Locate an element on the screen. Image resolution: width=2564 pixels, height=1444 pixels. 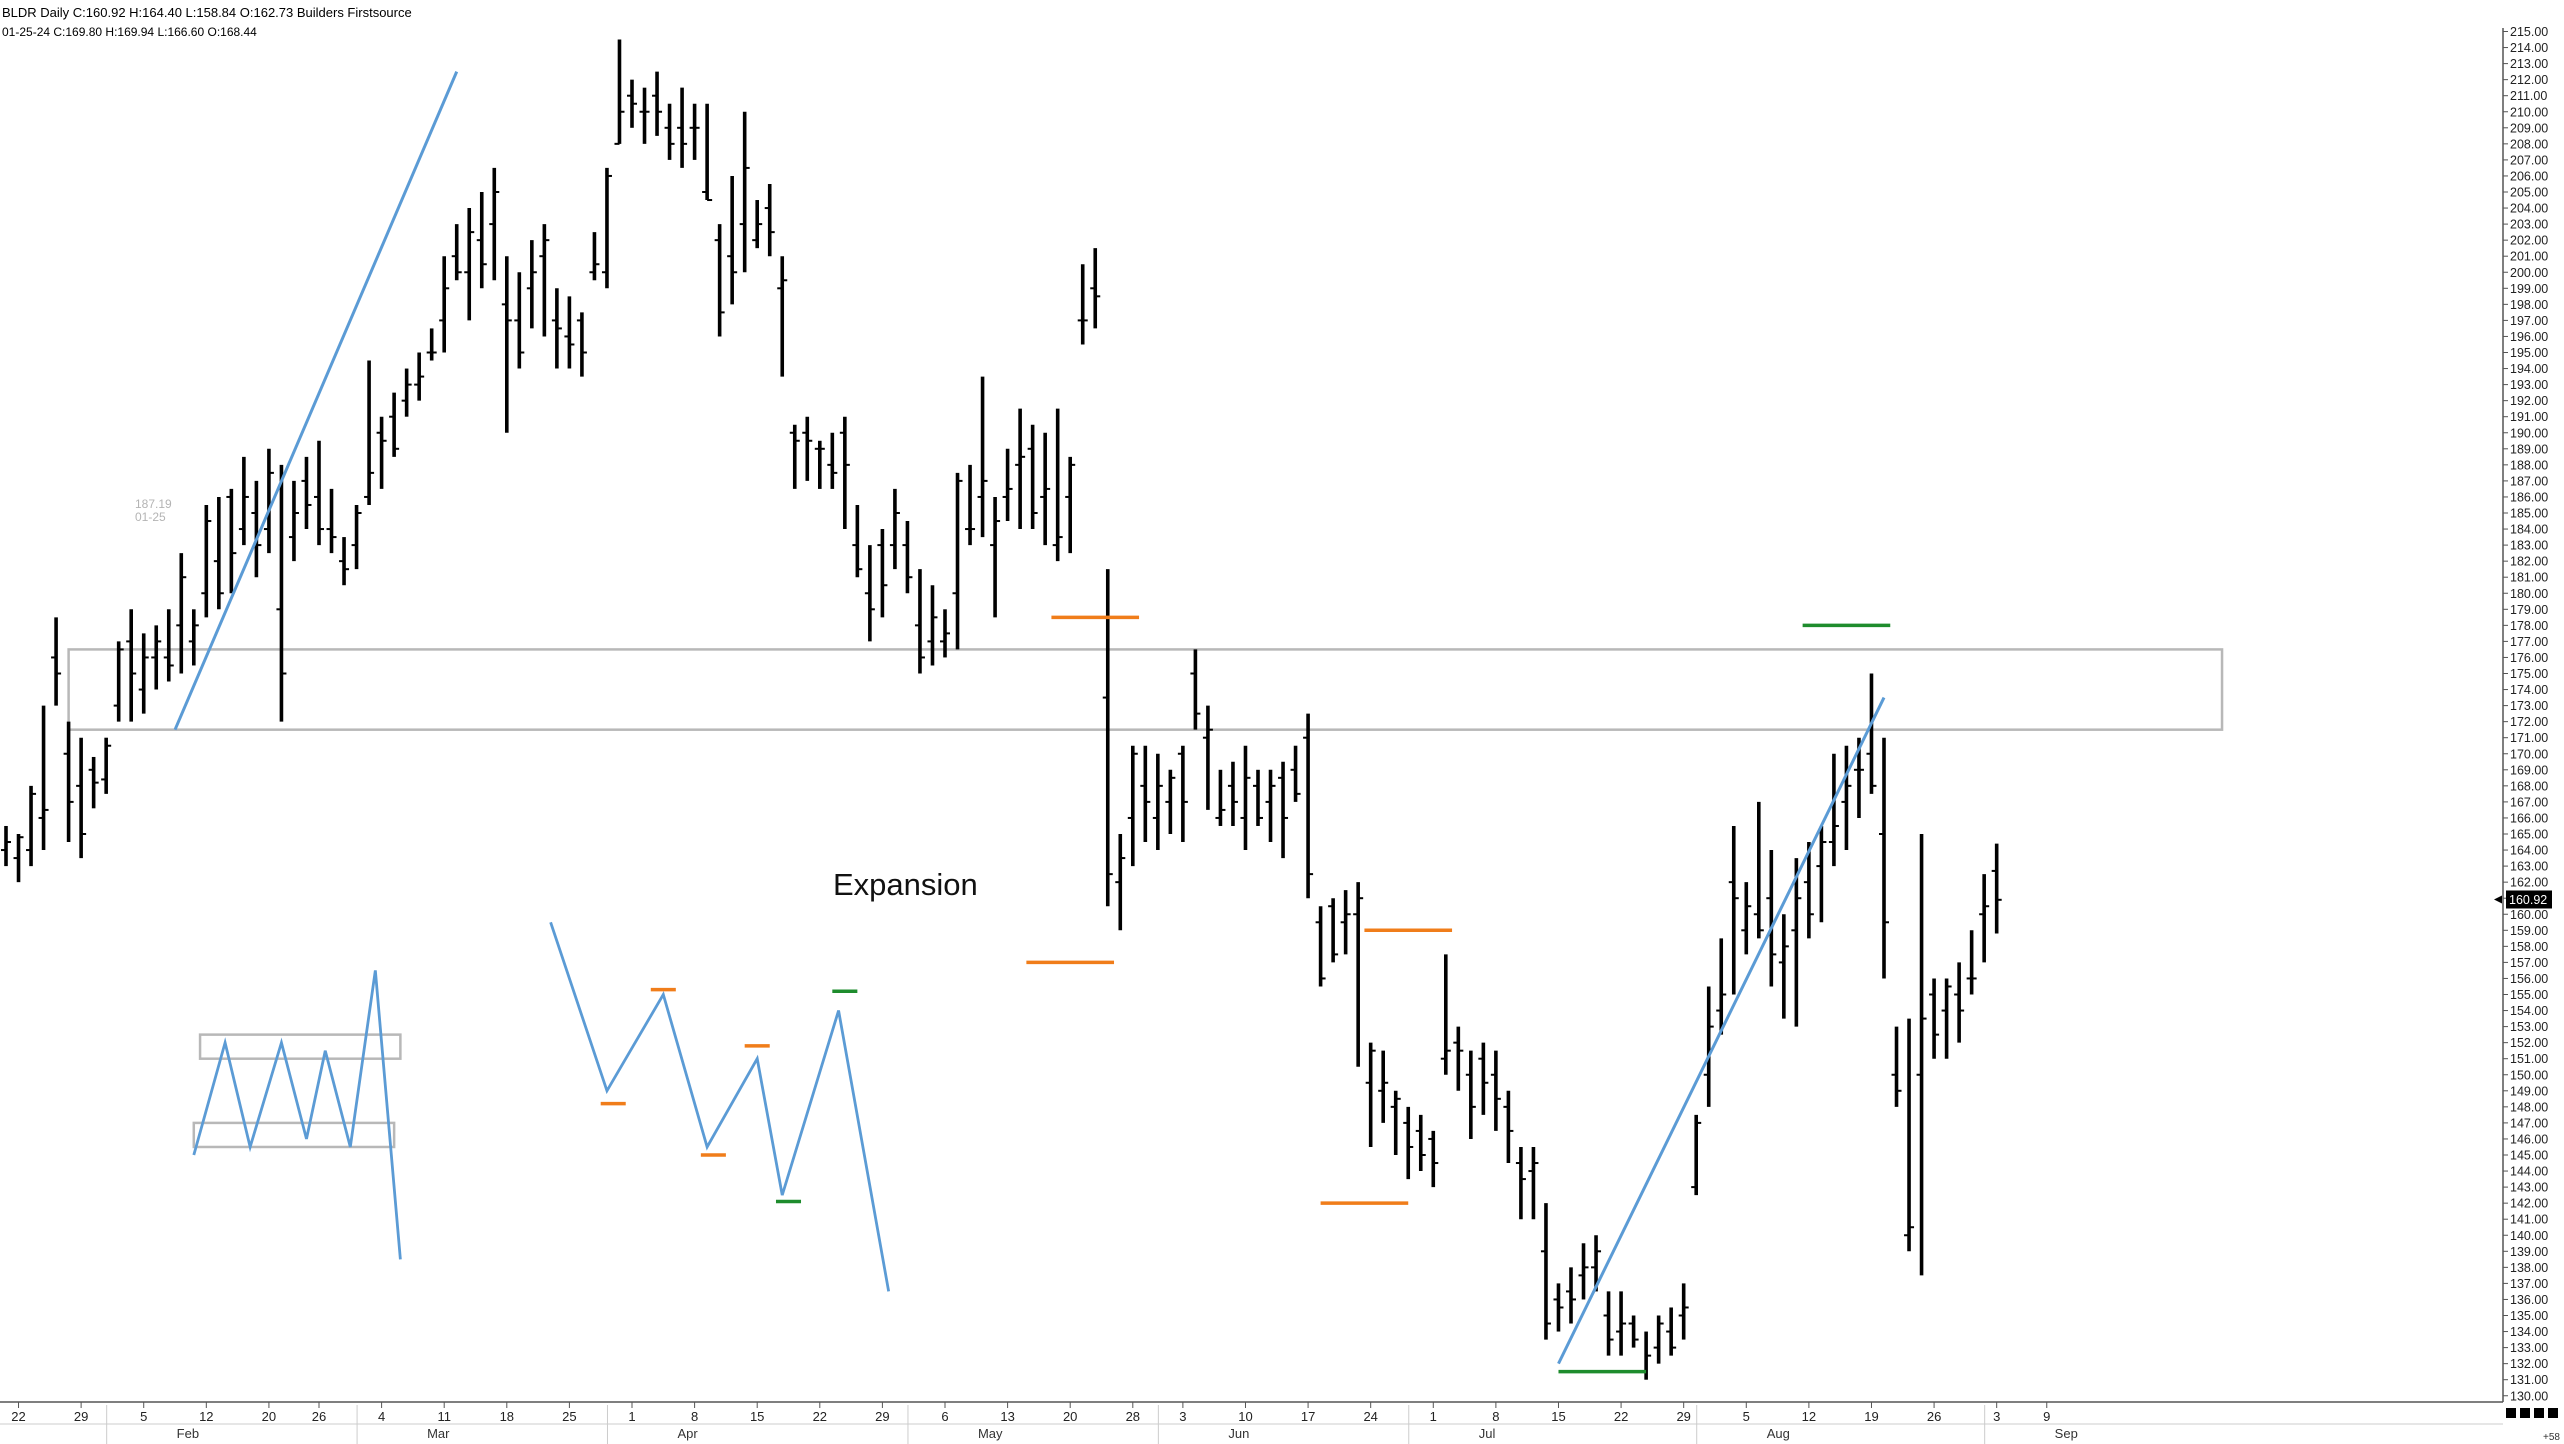
price-tick-label: 138.00 is located at coordinates (2529, 1268).